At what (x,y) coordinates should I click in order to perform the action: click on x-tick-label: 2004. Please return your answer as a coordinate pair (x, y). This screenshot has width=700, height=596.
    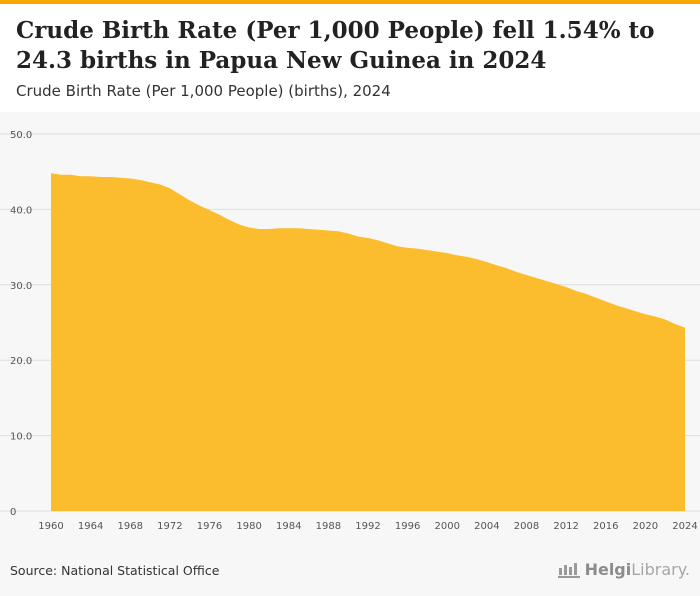
    Looking at the image, I should click on (486, 526).